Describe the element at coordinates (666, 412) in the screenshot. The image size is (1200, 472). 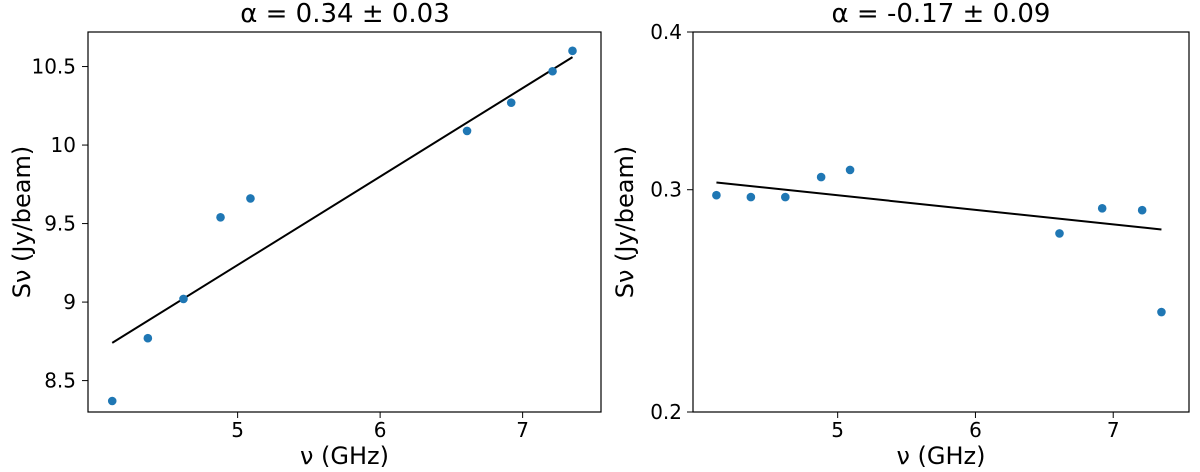
I see `y-tick-label: 0.2` at that location.